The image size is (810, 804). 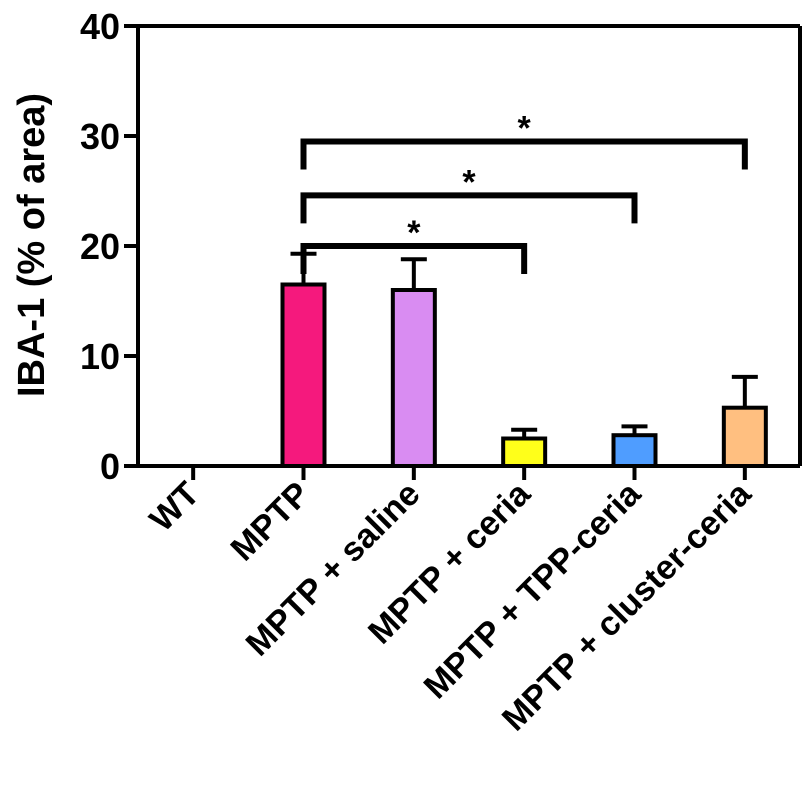 What do you see at coordinates (270, 522) in the screenshot?
I see `x-tick-label: MPTP` at bounding box center [270, 522].